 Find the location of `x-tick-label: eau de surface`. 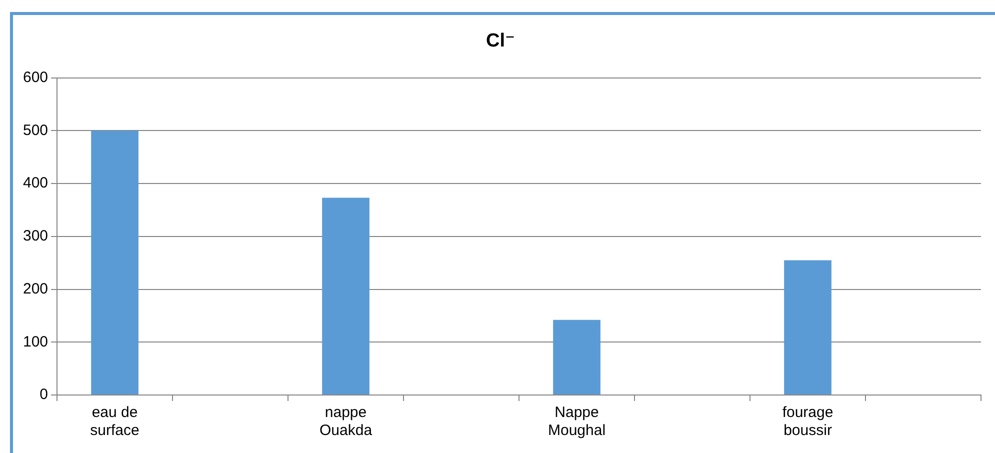

x-tick-label: eau de surface is located at coordinates (115, 422).